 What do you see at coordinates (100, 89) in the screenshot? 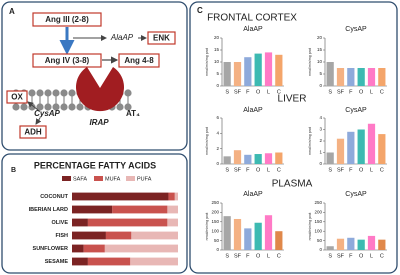
I see `irap-receptor` at bounding box center [100, 89].